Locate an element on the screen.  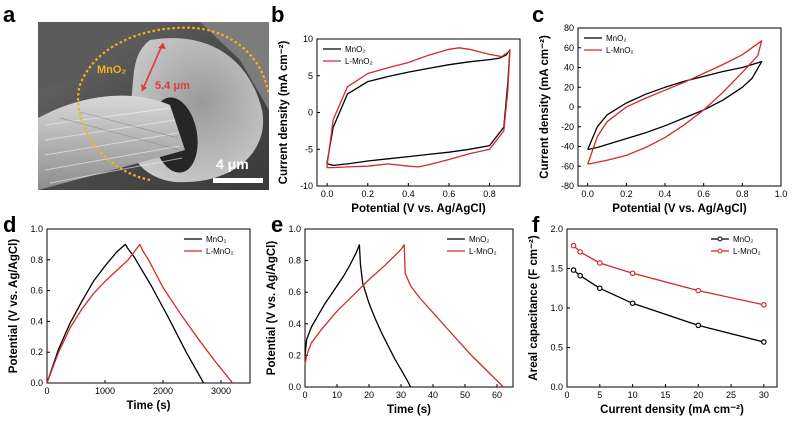
y-tick-label-c-4: 0 is located at coordinates (571, 107).